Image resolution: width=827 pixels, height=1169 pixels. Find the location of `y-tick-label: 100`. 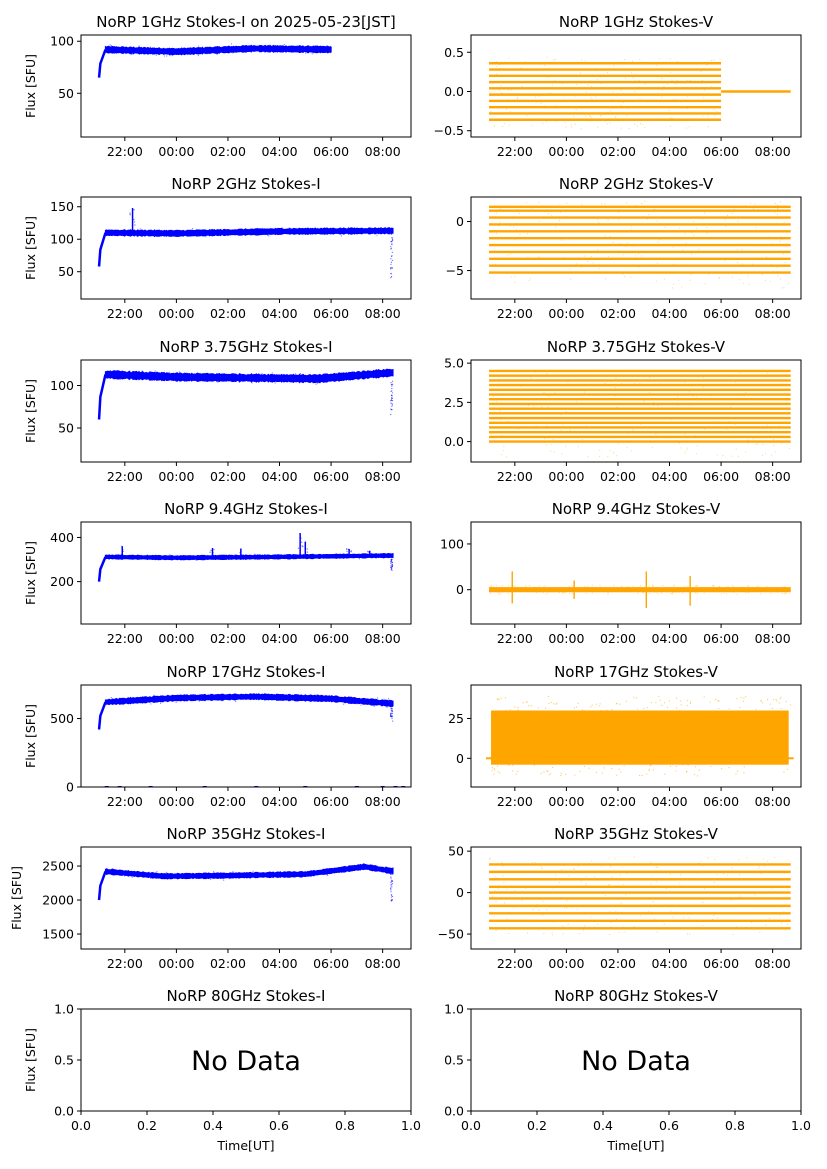

y-tick-label: 100 is located at coordinates (452, 543).